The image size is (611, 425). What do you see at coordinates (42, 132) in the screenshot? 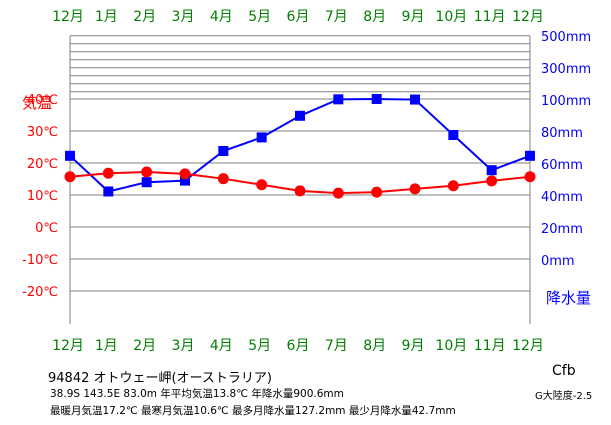
I see `temperature-tick-label: 30℃` at bounding box center [42, 132].